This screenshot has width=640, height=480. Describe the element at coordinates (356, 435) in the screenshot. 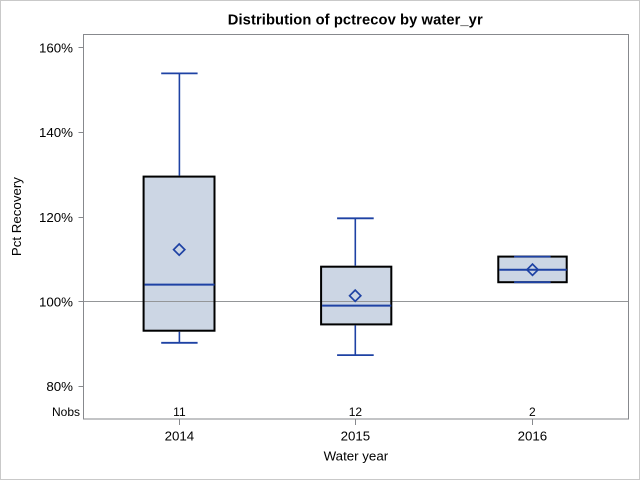

I see `svg-text: 2015` at that location.